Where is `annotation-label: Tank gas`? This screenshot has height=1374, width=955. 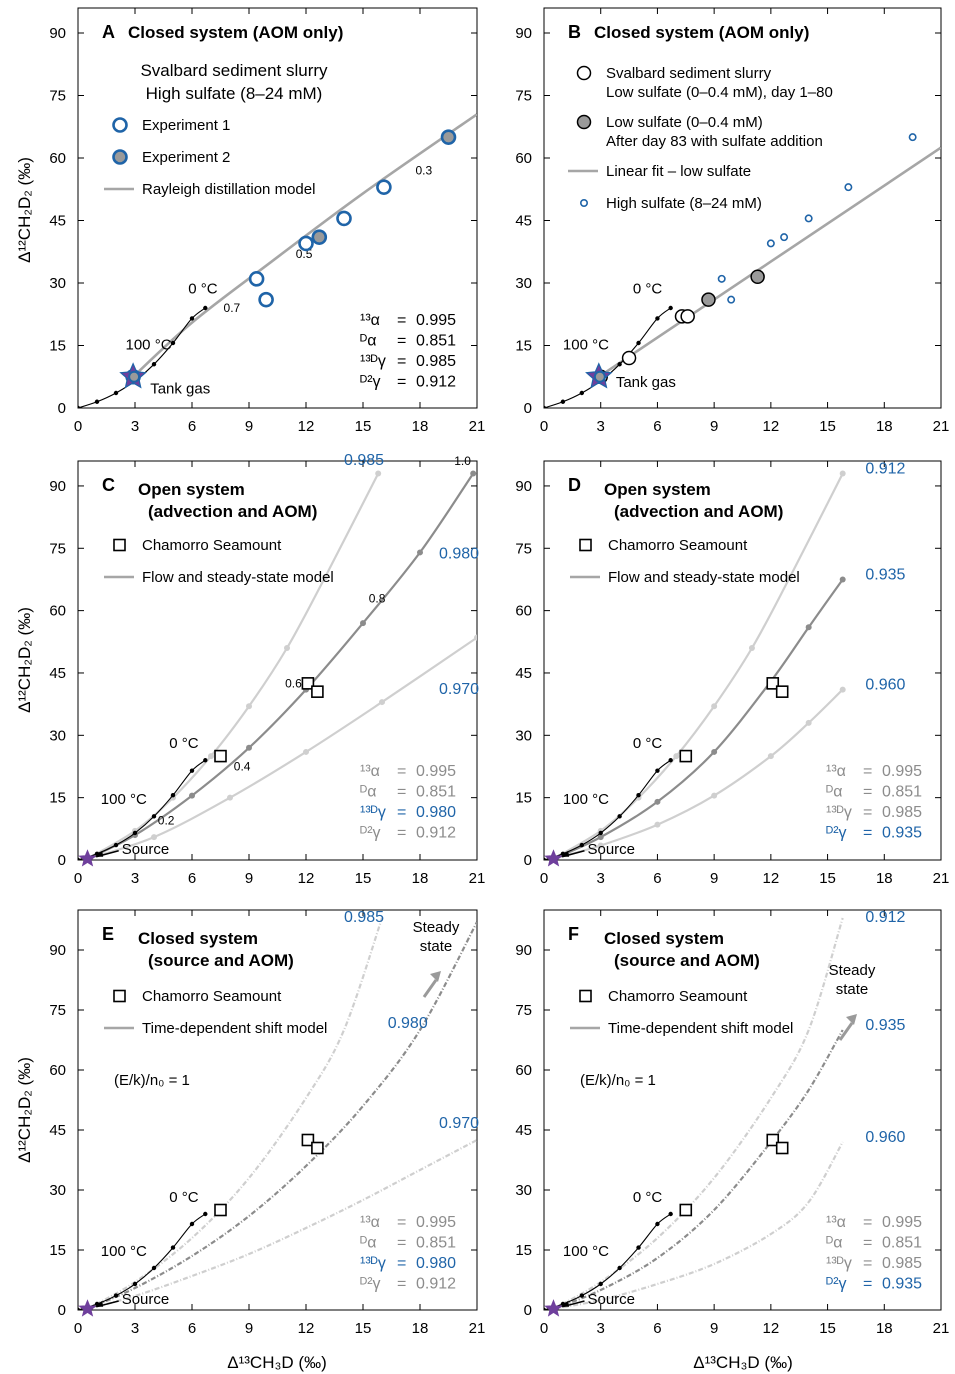 annotation-label: Tank gas is located at coordinates (646, 382).